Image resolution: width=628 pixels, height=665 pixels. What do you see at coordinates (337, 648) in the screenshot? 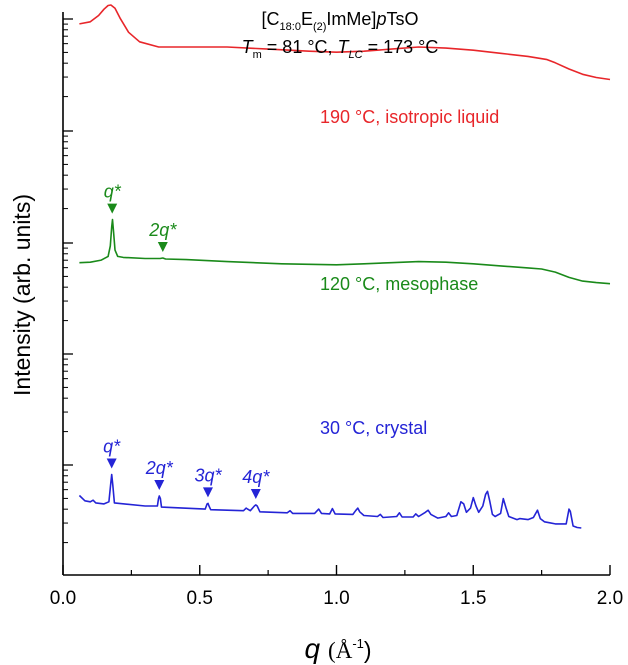
I see `x-axis-title: q (Å-1)` at bounding box center [337, 648].